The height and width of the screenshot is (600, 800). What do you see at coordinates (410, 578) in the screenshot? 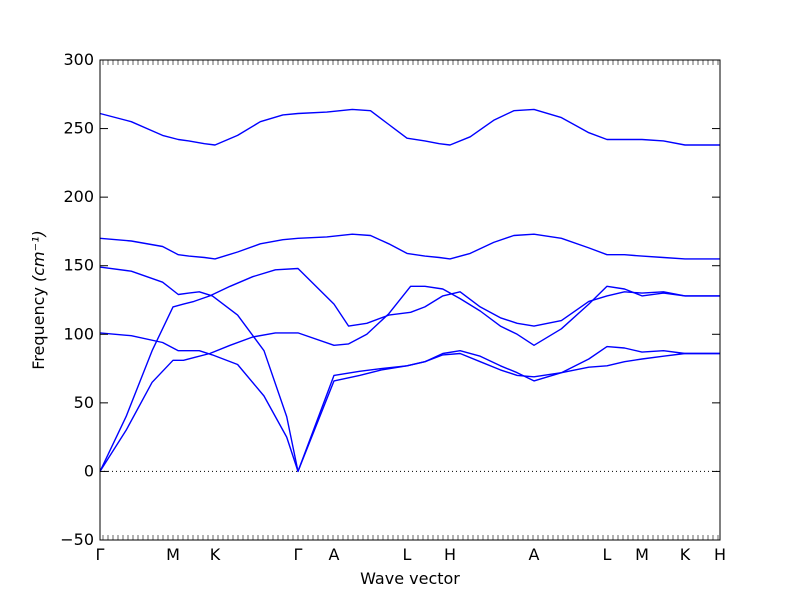
I see `x-axis-label: Wave vector` at bounding box center [410, 578].